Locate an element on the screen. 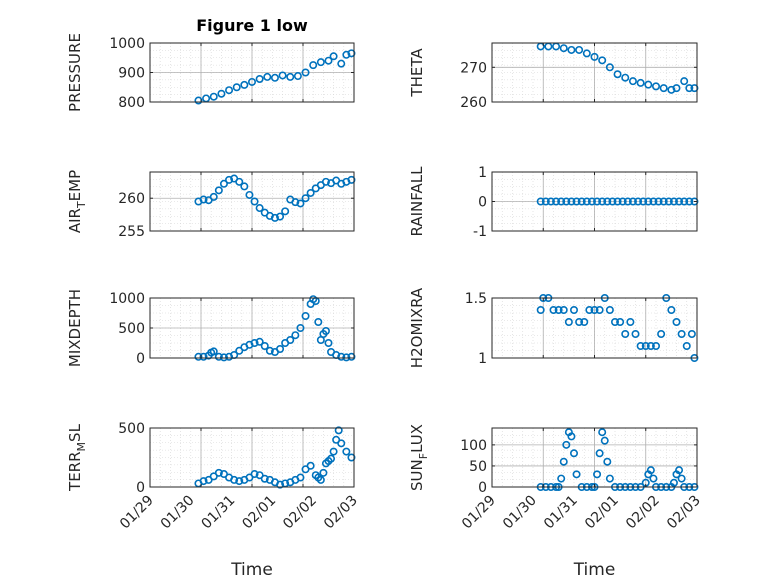 This screenshot has width=778, height=583. y-tick-label: 1.5 is located at coordinates (476, 299).